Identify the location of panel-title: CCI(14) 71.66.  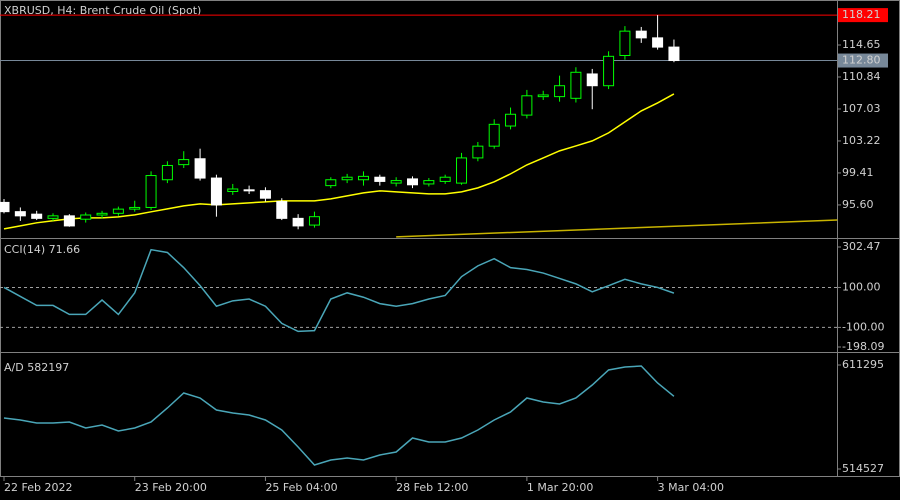
(42, 249).